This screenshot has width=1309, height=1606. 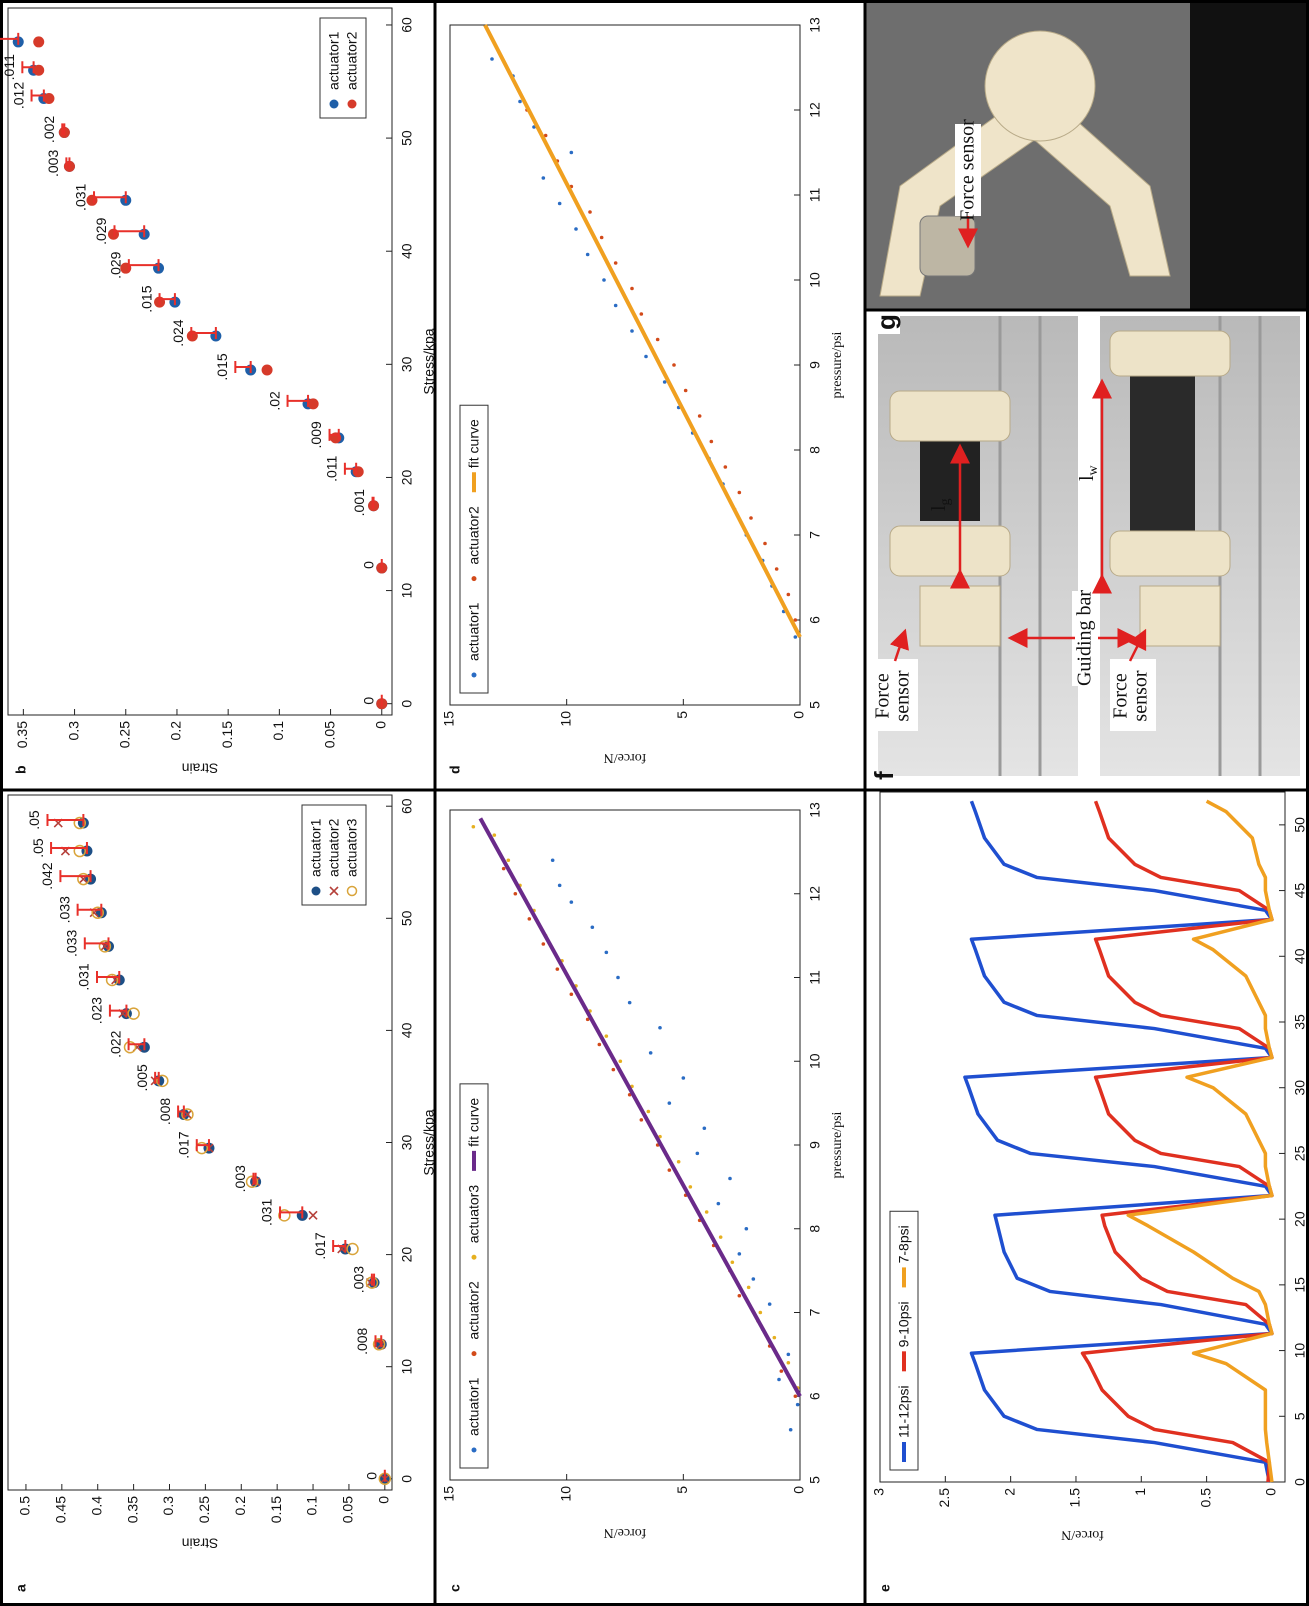 What do you see at coordinates (1085, 638) in the screenshot?
I see `annotation: Guiding bar` at bounding box center [1085, 638].